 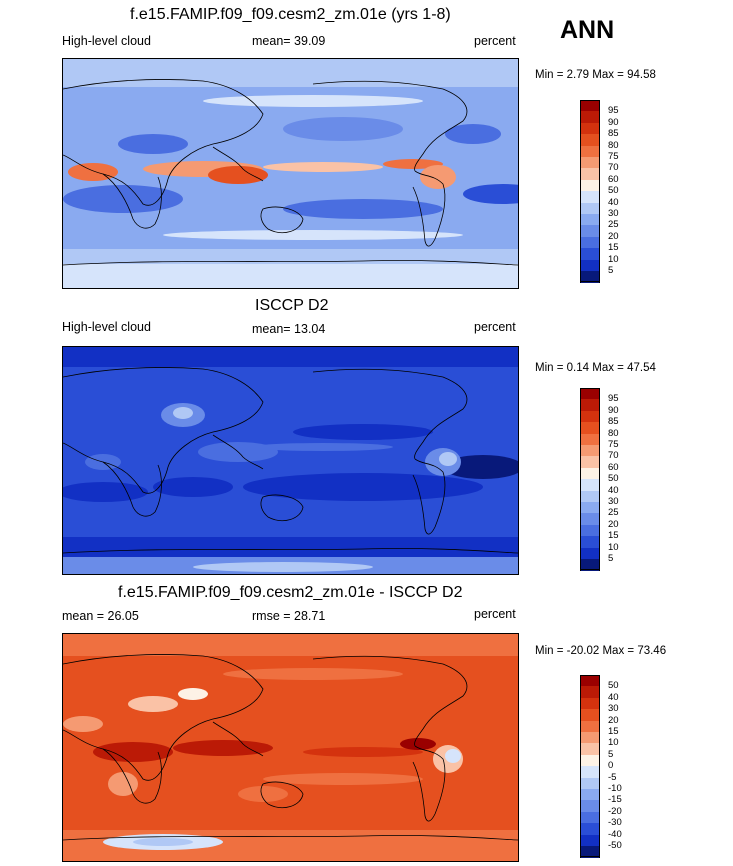 I want to click on colorbar-tick-label: -5, so click(x=612, y=777).